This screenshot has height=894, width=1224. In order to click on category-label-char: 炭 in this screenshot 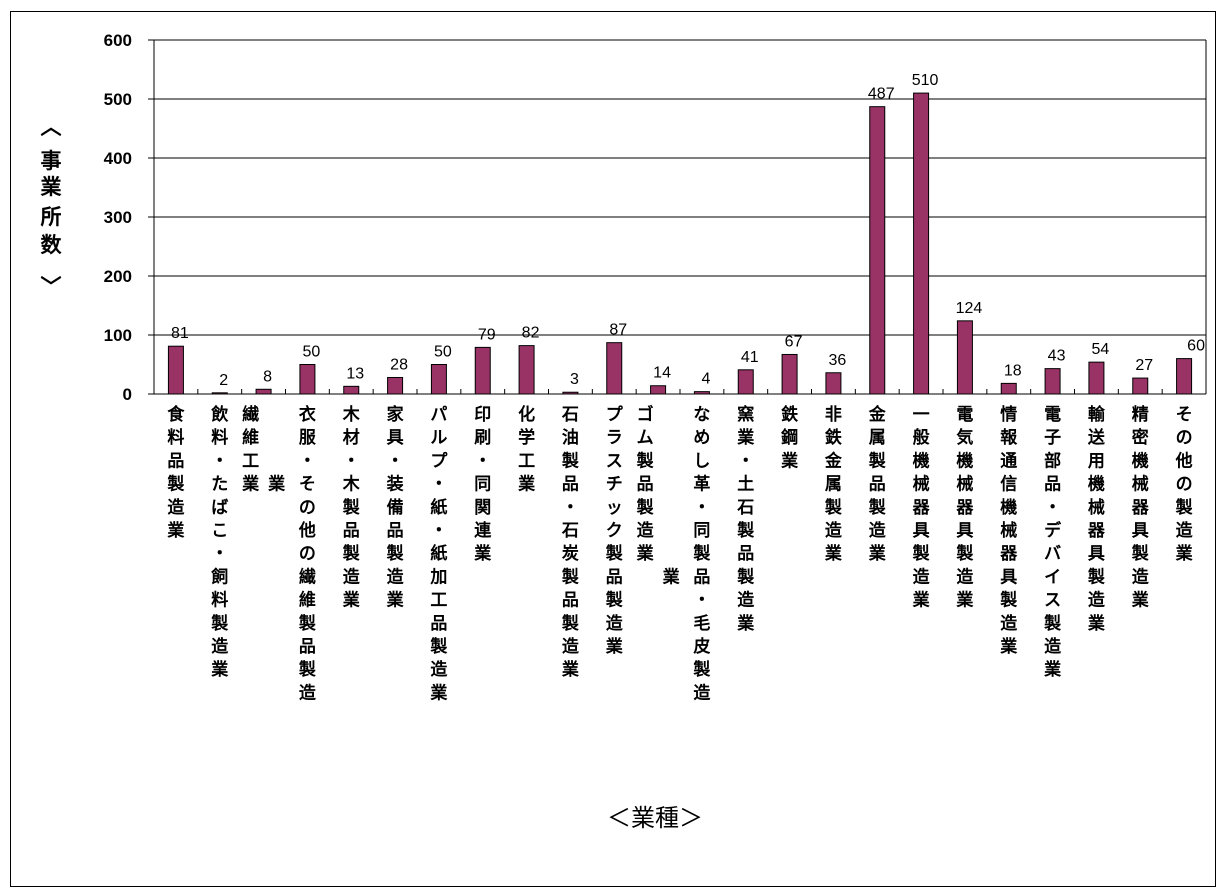, I will do `click(570, 553)`.